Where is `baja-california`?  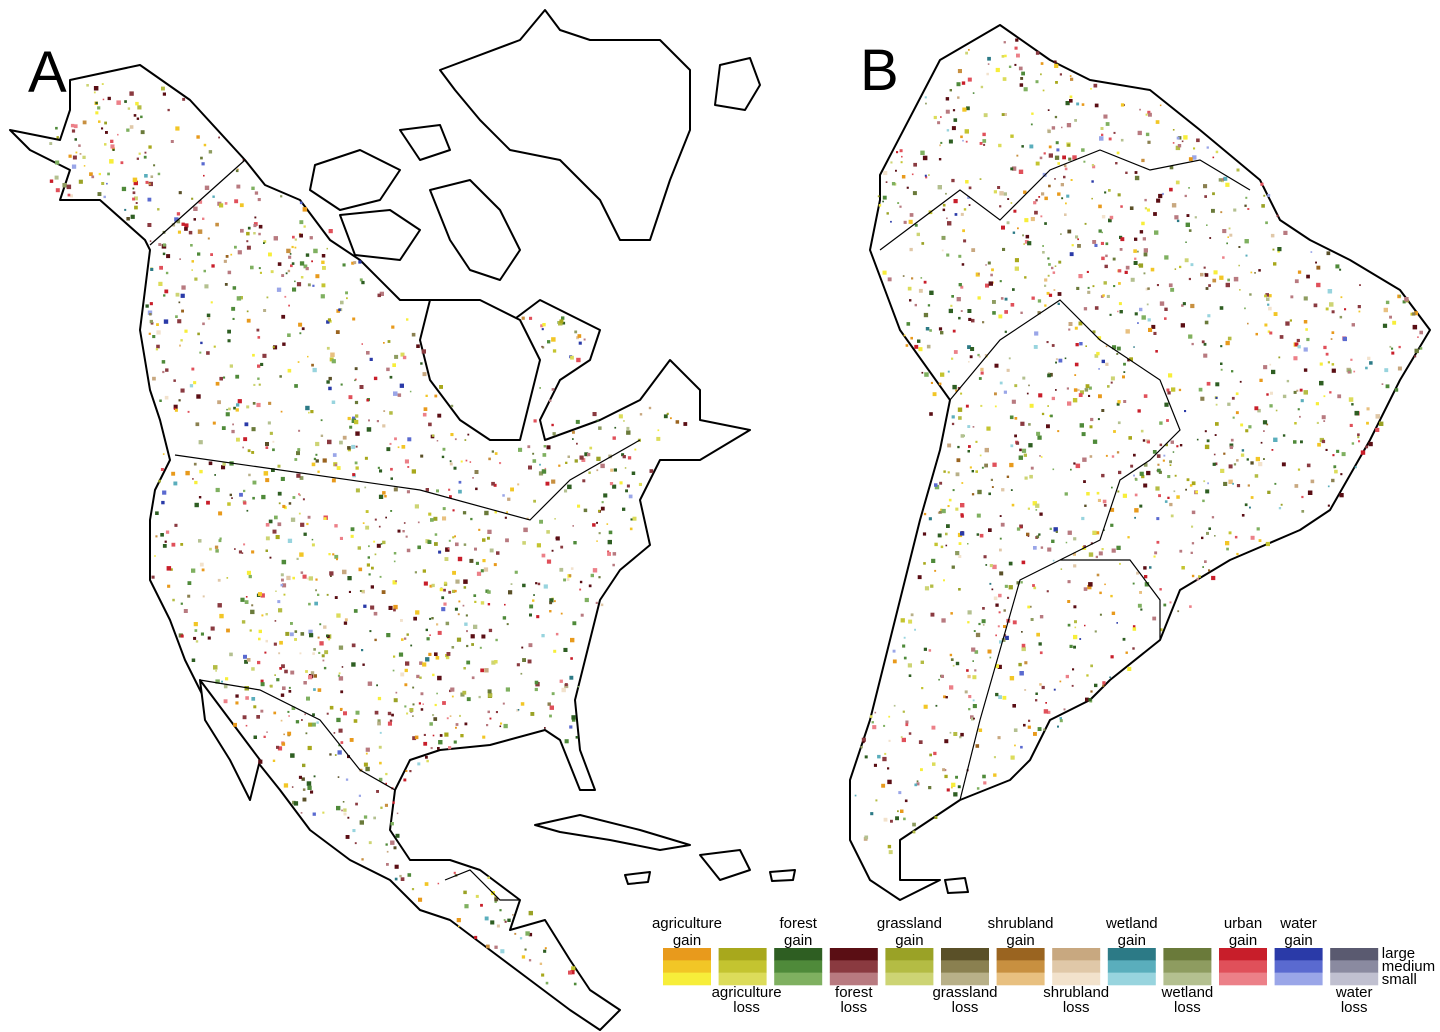
baja-california is located at coordinates (230, 740).